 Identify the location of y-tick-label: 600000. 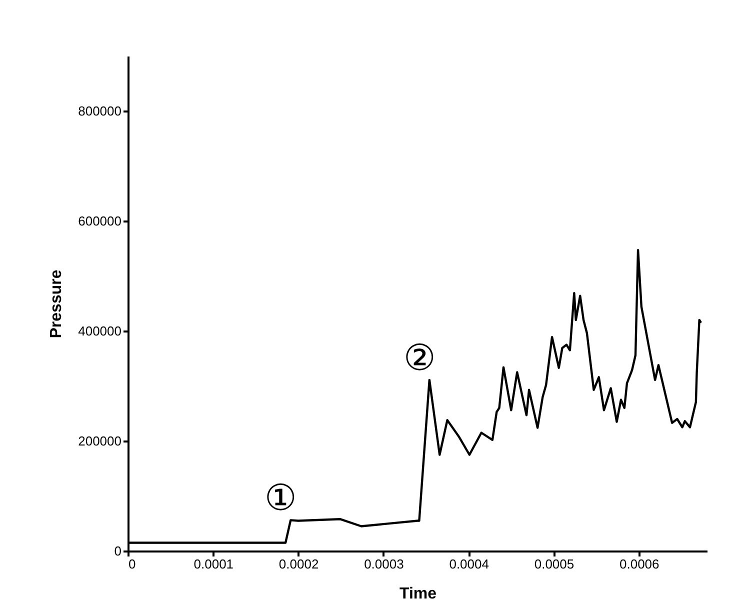
(100, 221).